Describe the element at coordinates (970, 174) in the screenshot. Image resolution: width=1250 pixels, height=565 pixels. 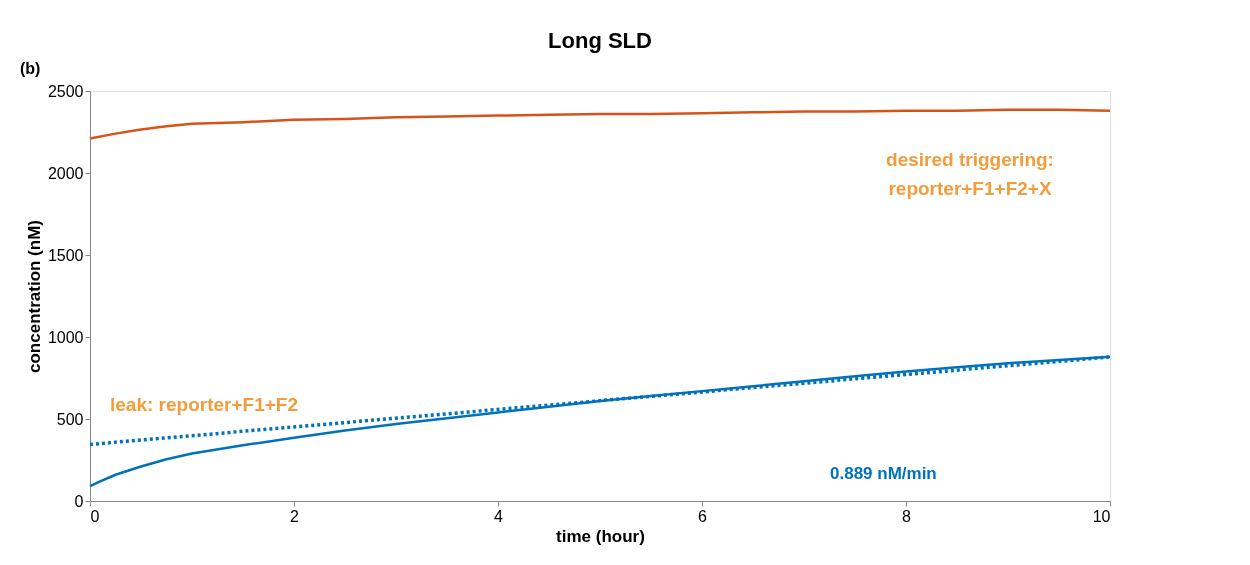
I see `annotation: desired triggering: reporter+F1+F2+X` at that location.